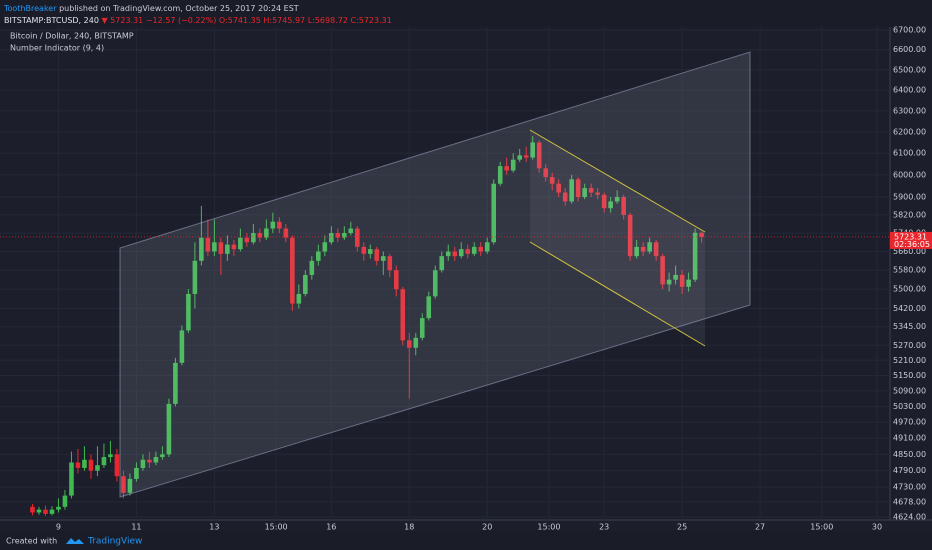  What do you see at coordinates (909, 270) in the screenshot?
I see `y-tick-label: 5580.00` at bounding box center [909, 270].